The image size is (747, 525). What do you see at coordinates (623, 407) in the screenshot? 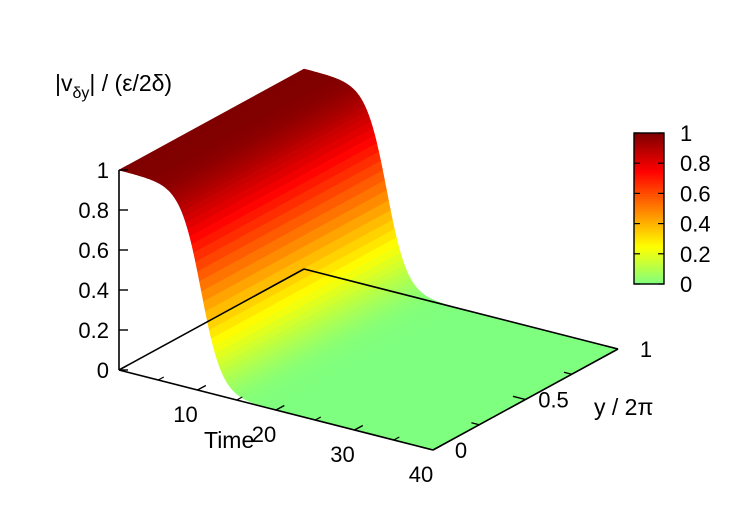
I see `y-axis-label: y / 2π` at bounding box center [623, 407].